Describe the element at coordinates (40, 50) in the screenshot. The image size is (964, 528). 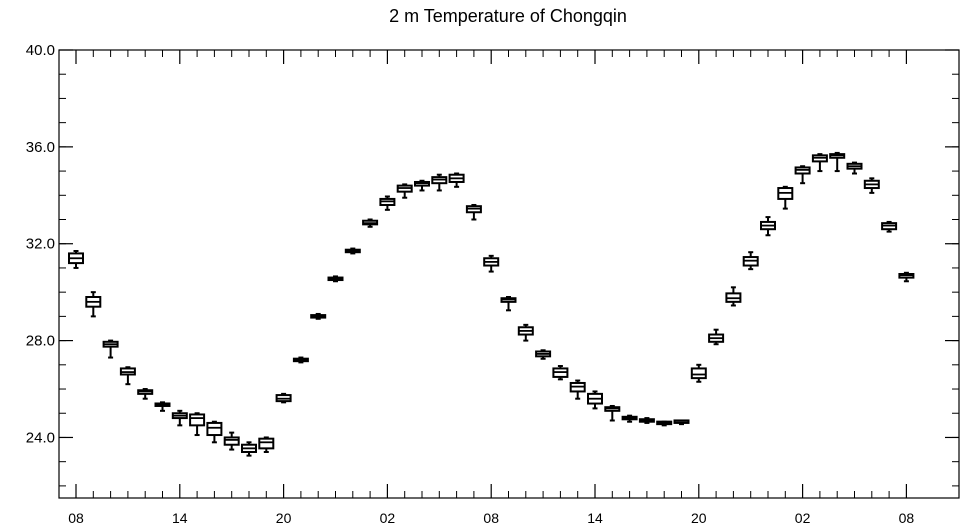
I see `y-tick-label: 40.0` at that location.